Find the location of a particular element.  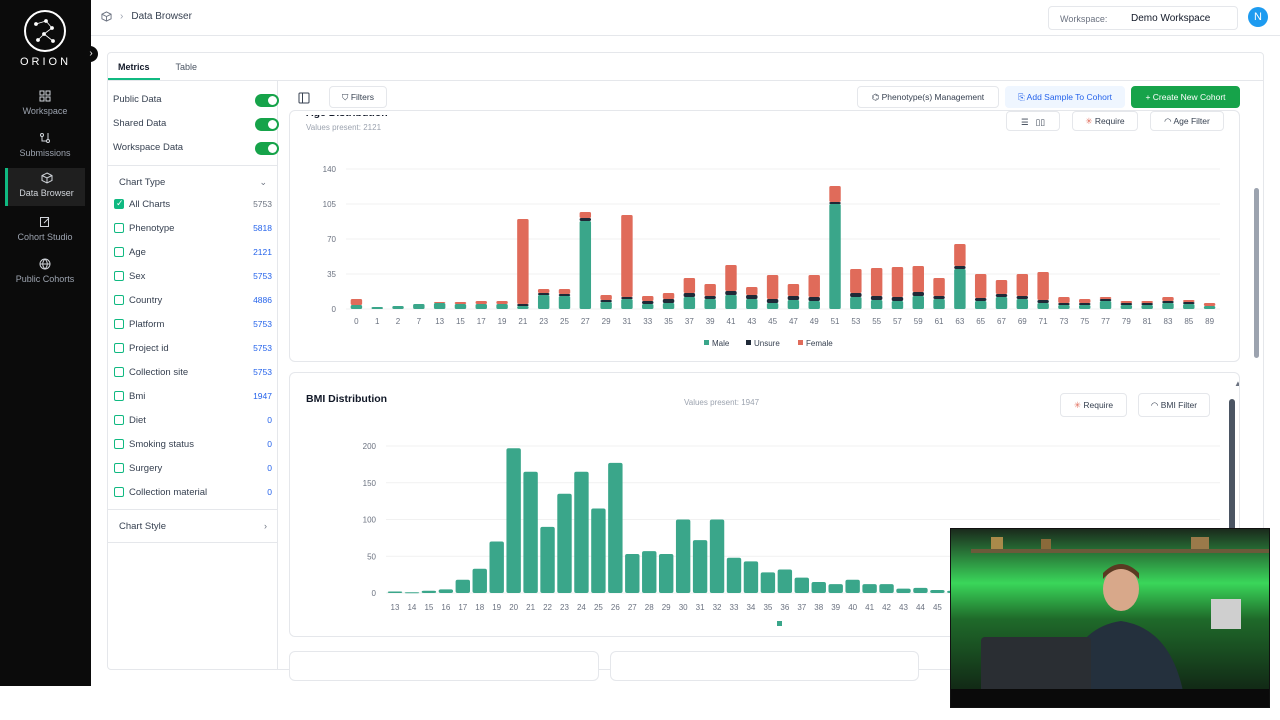

filter-option-diet: Diet 0 is located at coordinates (193, 421).